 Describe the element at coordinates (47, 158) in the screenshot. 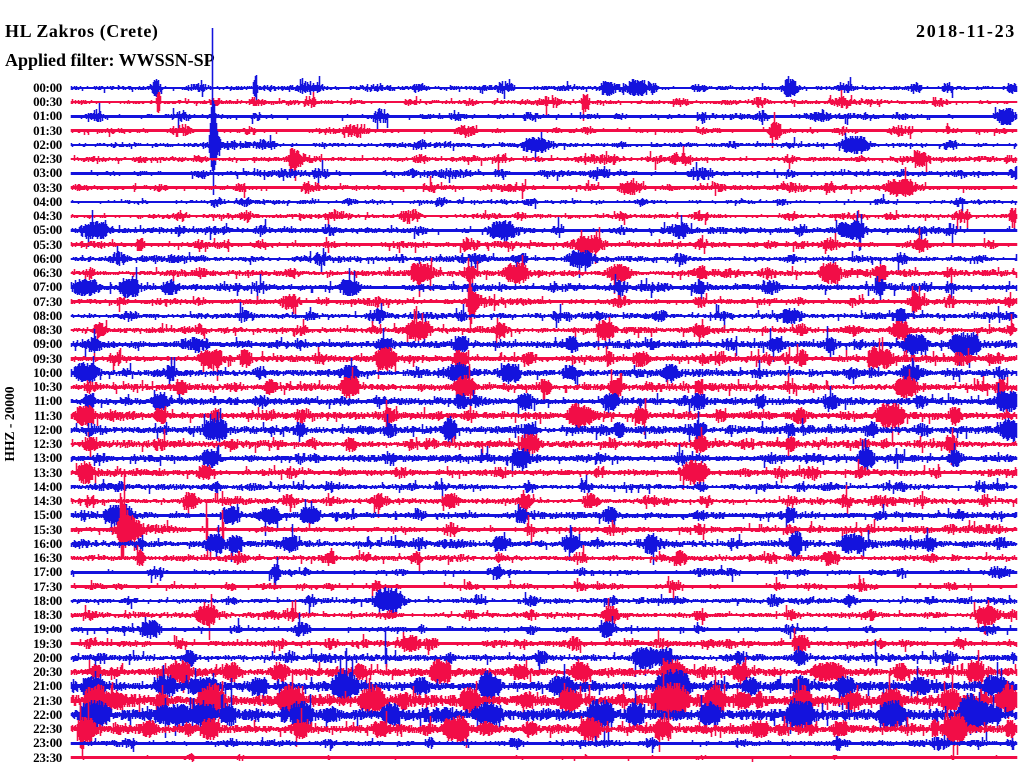

I see `svg-text: 02:30` at that location.